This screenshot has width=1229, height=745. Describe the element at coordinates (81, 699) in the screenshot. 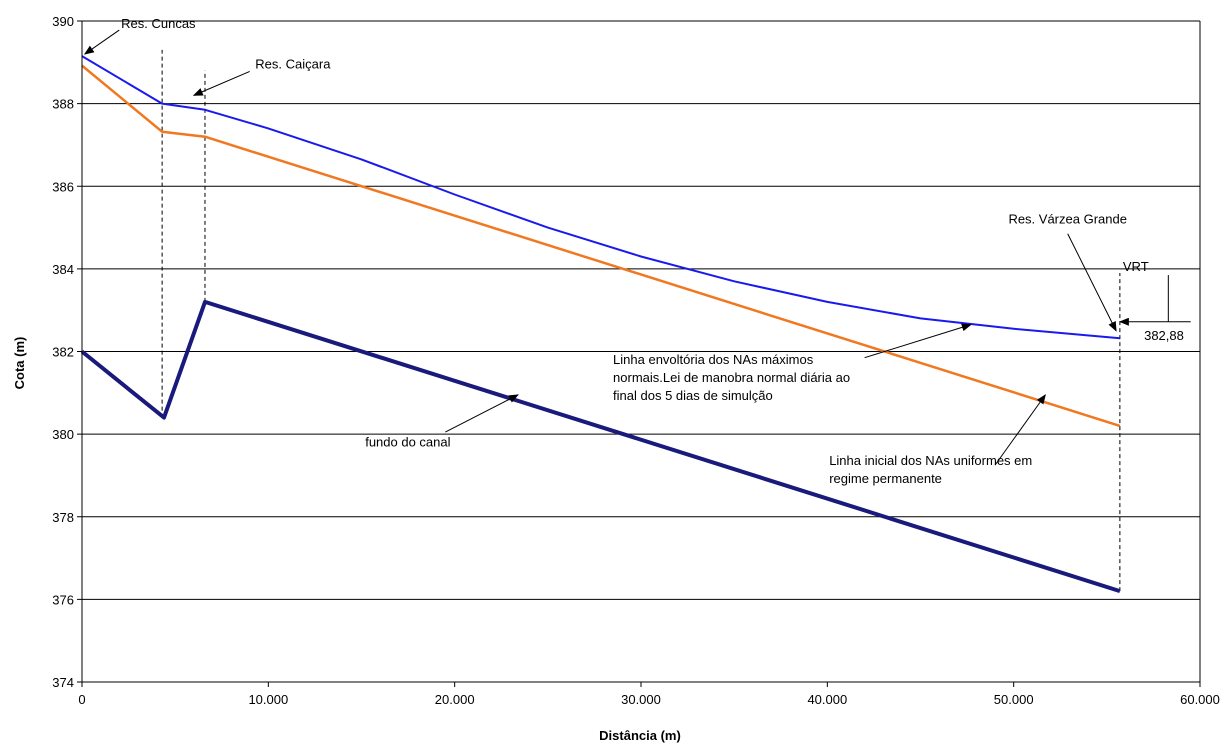

I see `x-tick-label: 0` at that location.